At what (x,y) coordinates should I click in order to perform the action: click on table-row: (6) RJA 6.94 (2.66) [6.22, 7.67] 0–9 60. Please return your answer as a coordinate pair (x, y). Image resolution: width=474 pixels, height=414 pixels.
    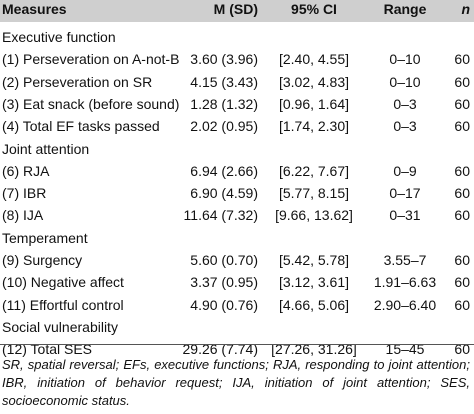
    Looking at the image, I should click on (237, 173).